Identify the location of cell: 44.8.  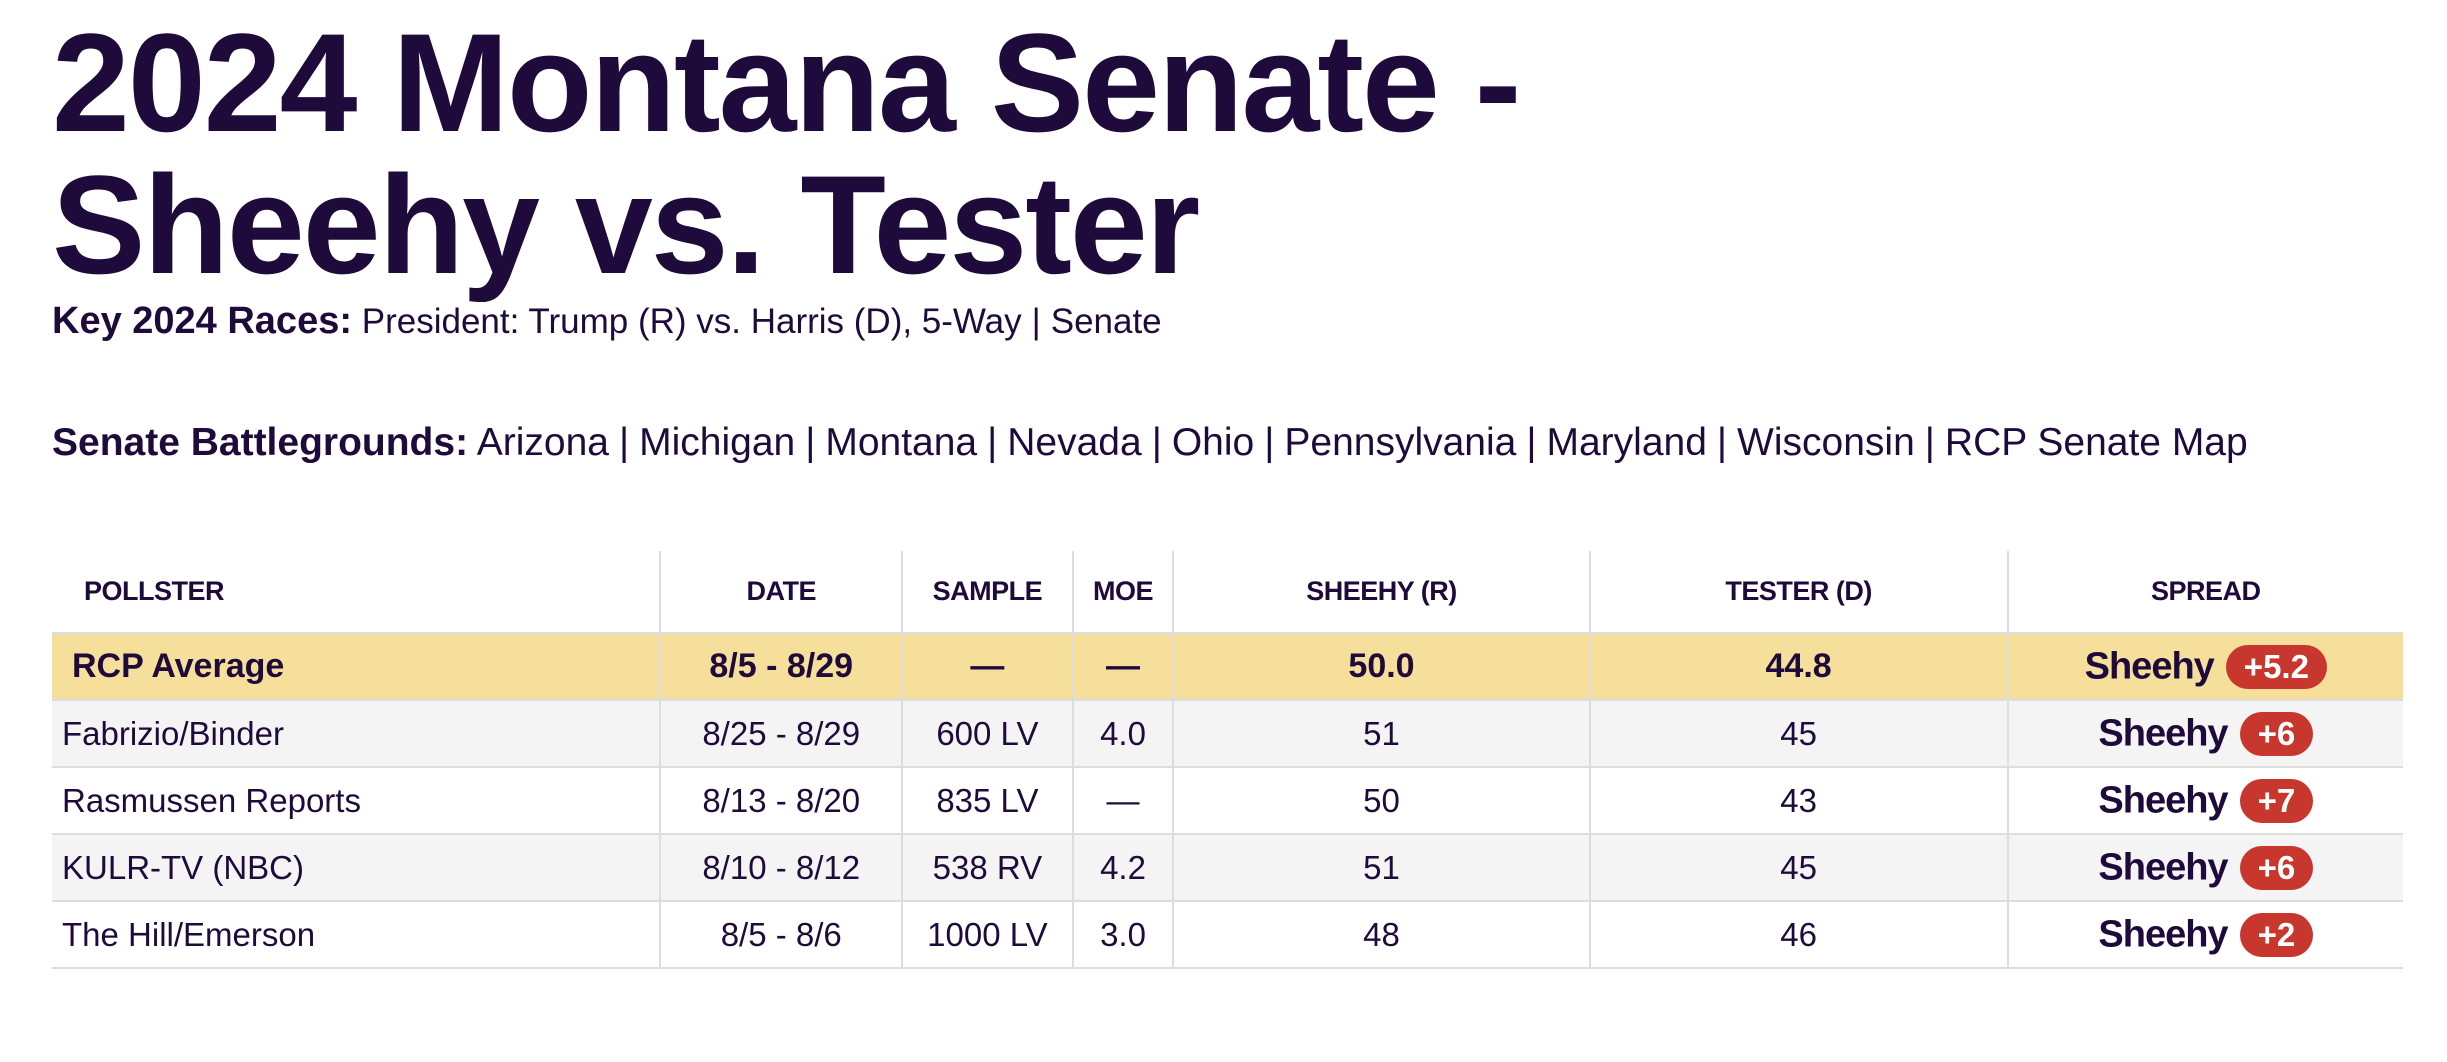
(1798, 667).